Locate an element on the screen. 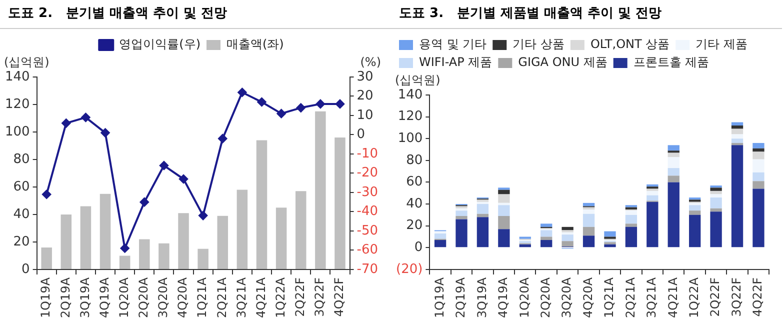 The height and width of the screenshot is (323, 783). y2-axis-title: (%) is located at coordinates (370, 62).